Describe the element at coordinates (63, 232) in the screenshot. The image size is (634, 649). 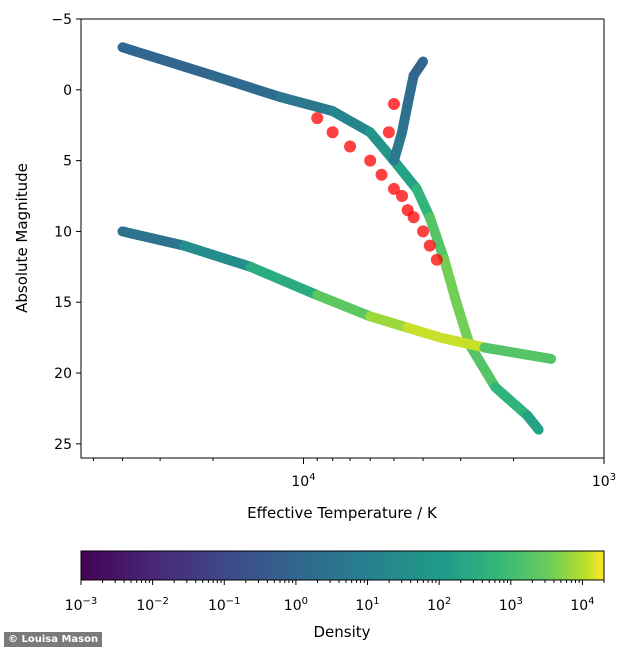
I see `y-tick-label: 10` at that location.